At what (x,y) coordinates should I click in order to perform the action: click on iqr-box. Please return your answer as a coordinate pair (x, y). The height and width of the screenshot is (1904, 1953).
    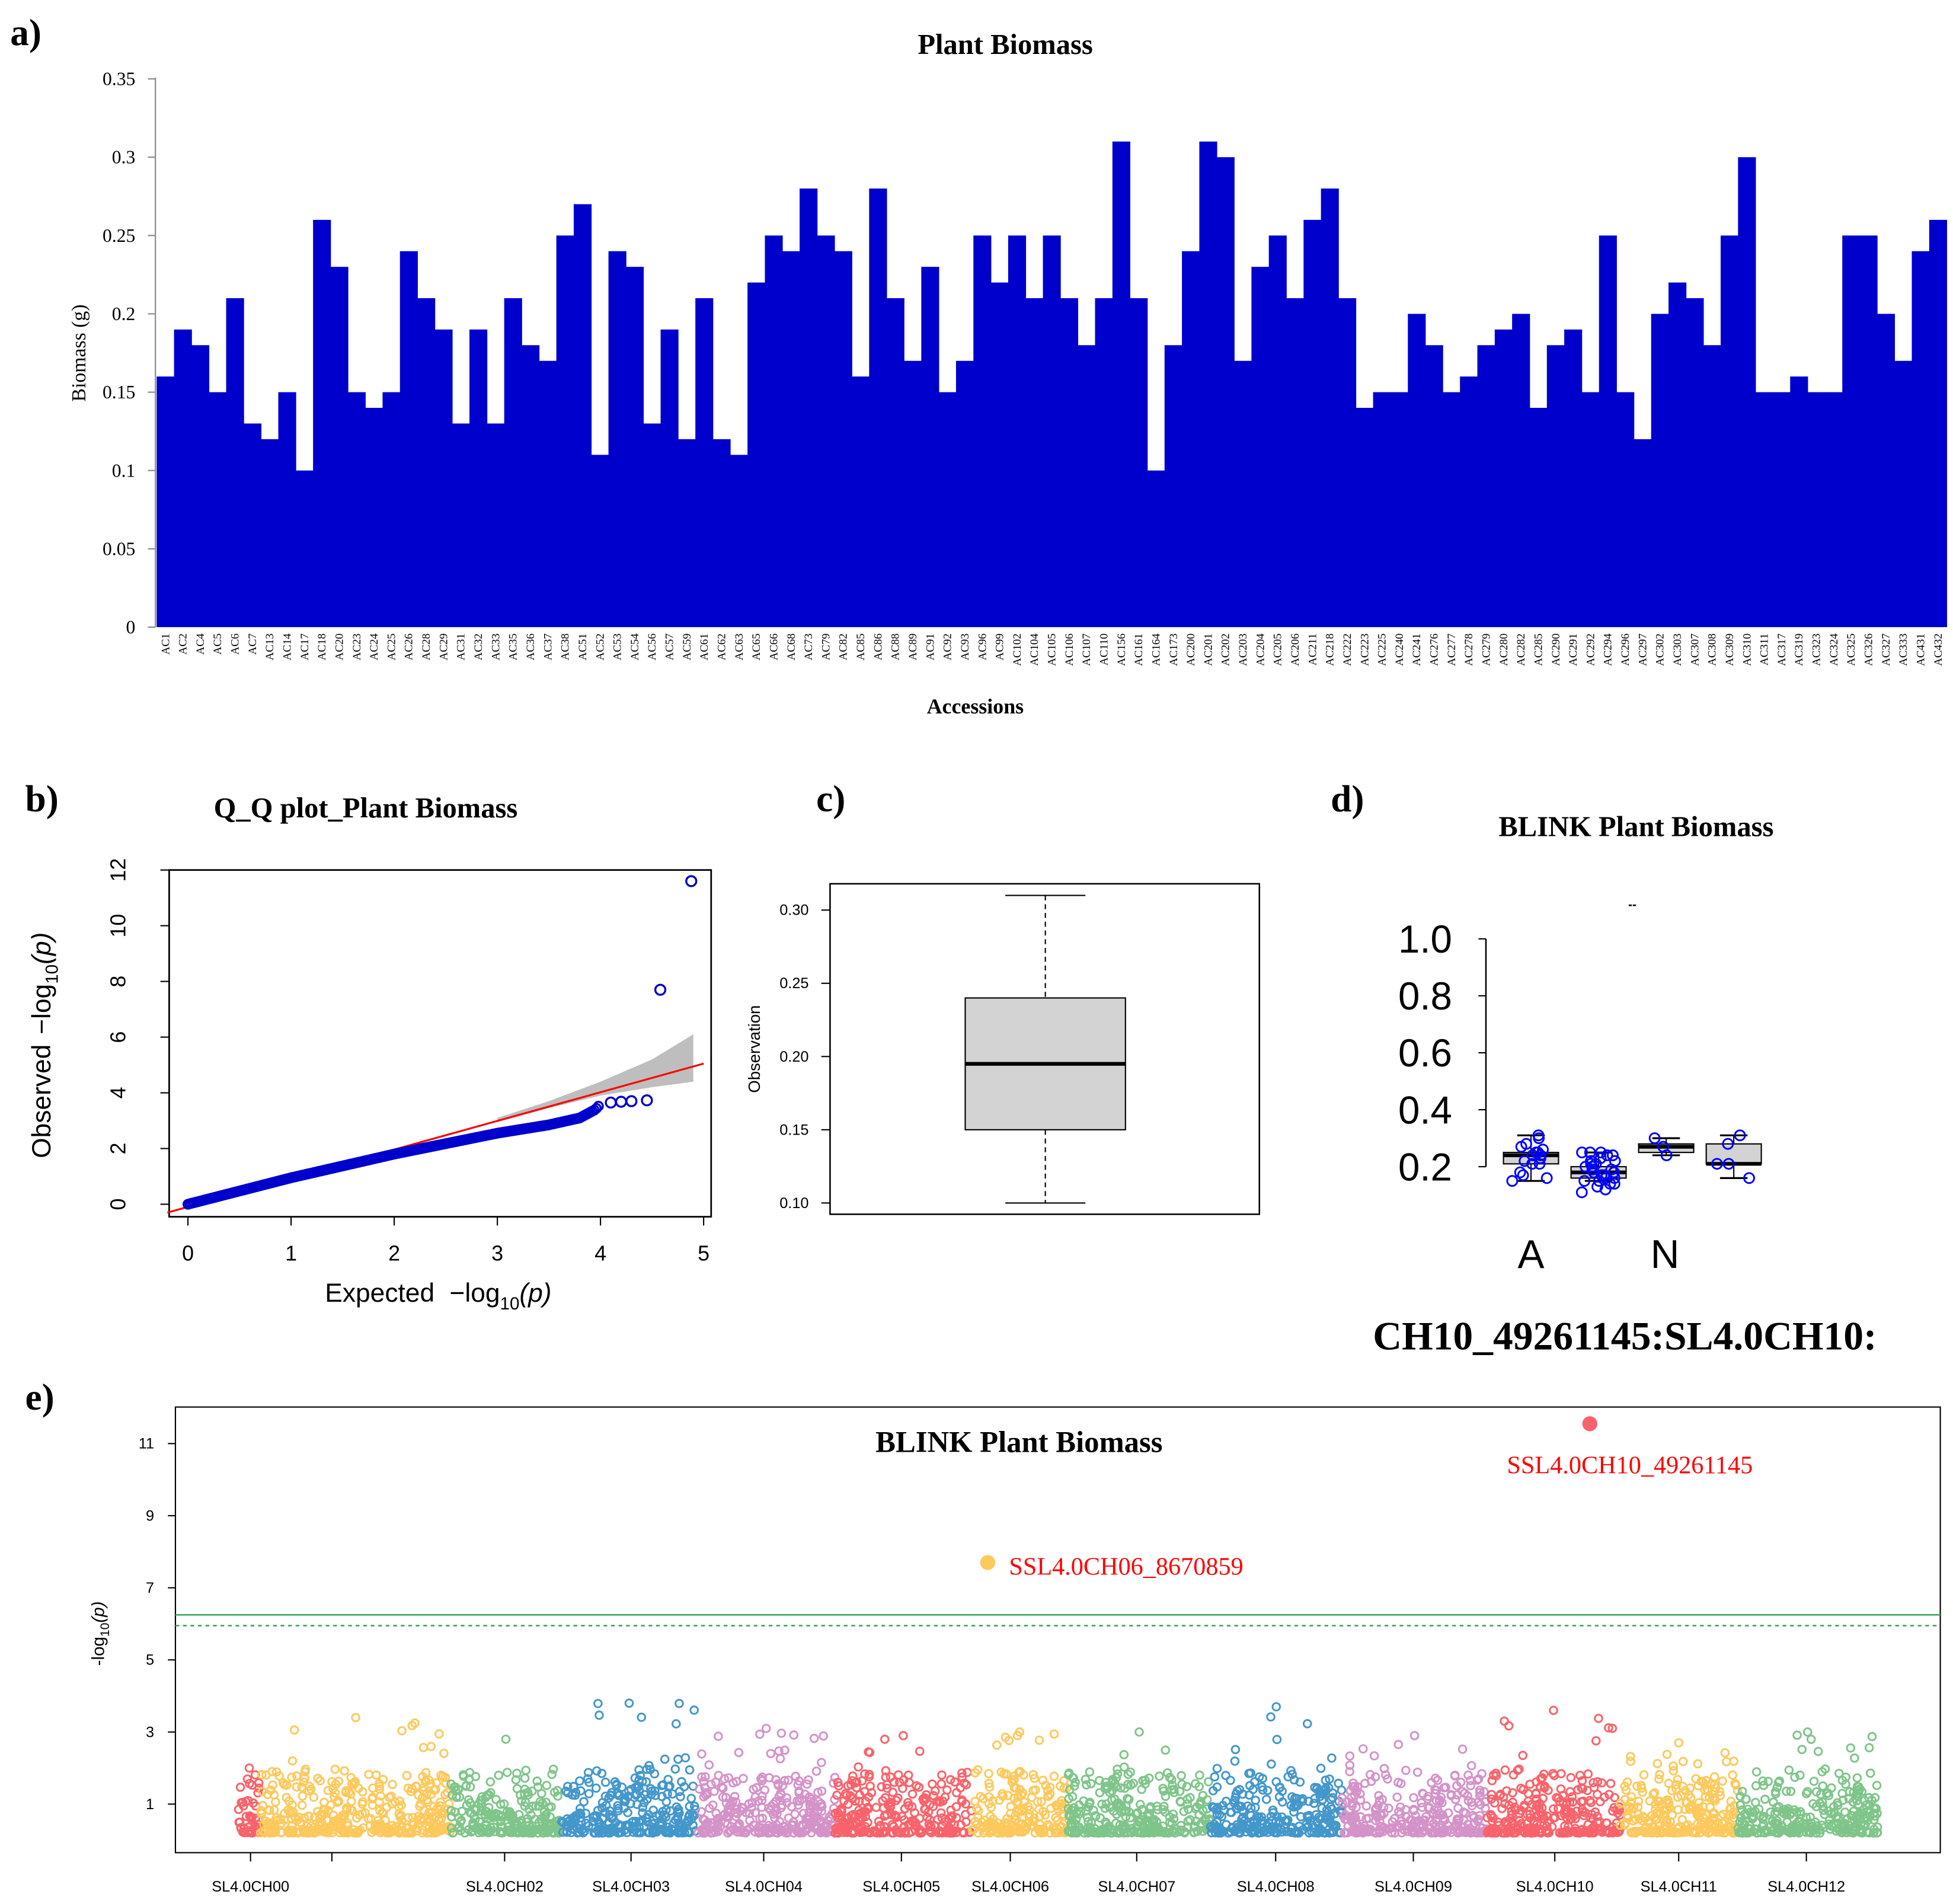
    Looking at the image, I should click on (1734, 1154).